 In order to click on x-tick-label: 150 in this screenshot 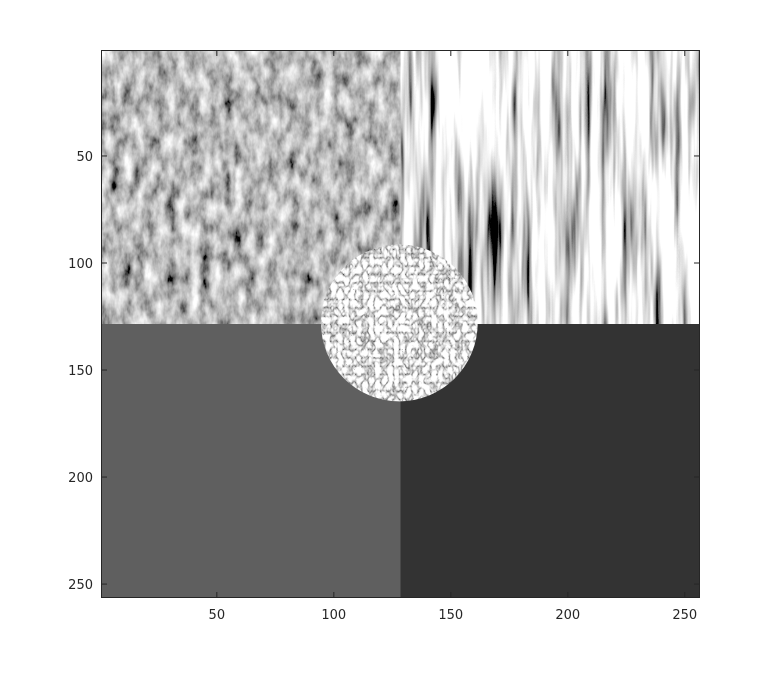, I will do `click(450, 615)`.